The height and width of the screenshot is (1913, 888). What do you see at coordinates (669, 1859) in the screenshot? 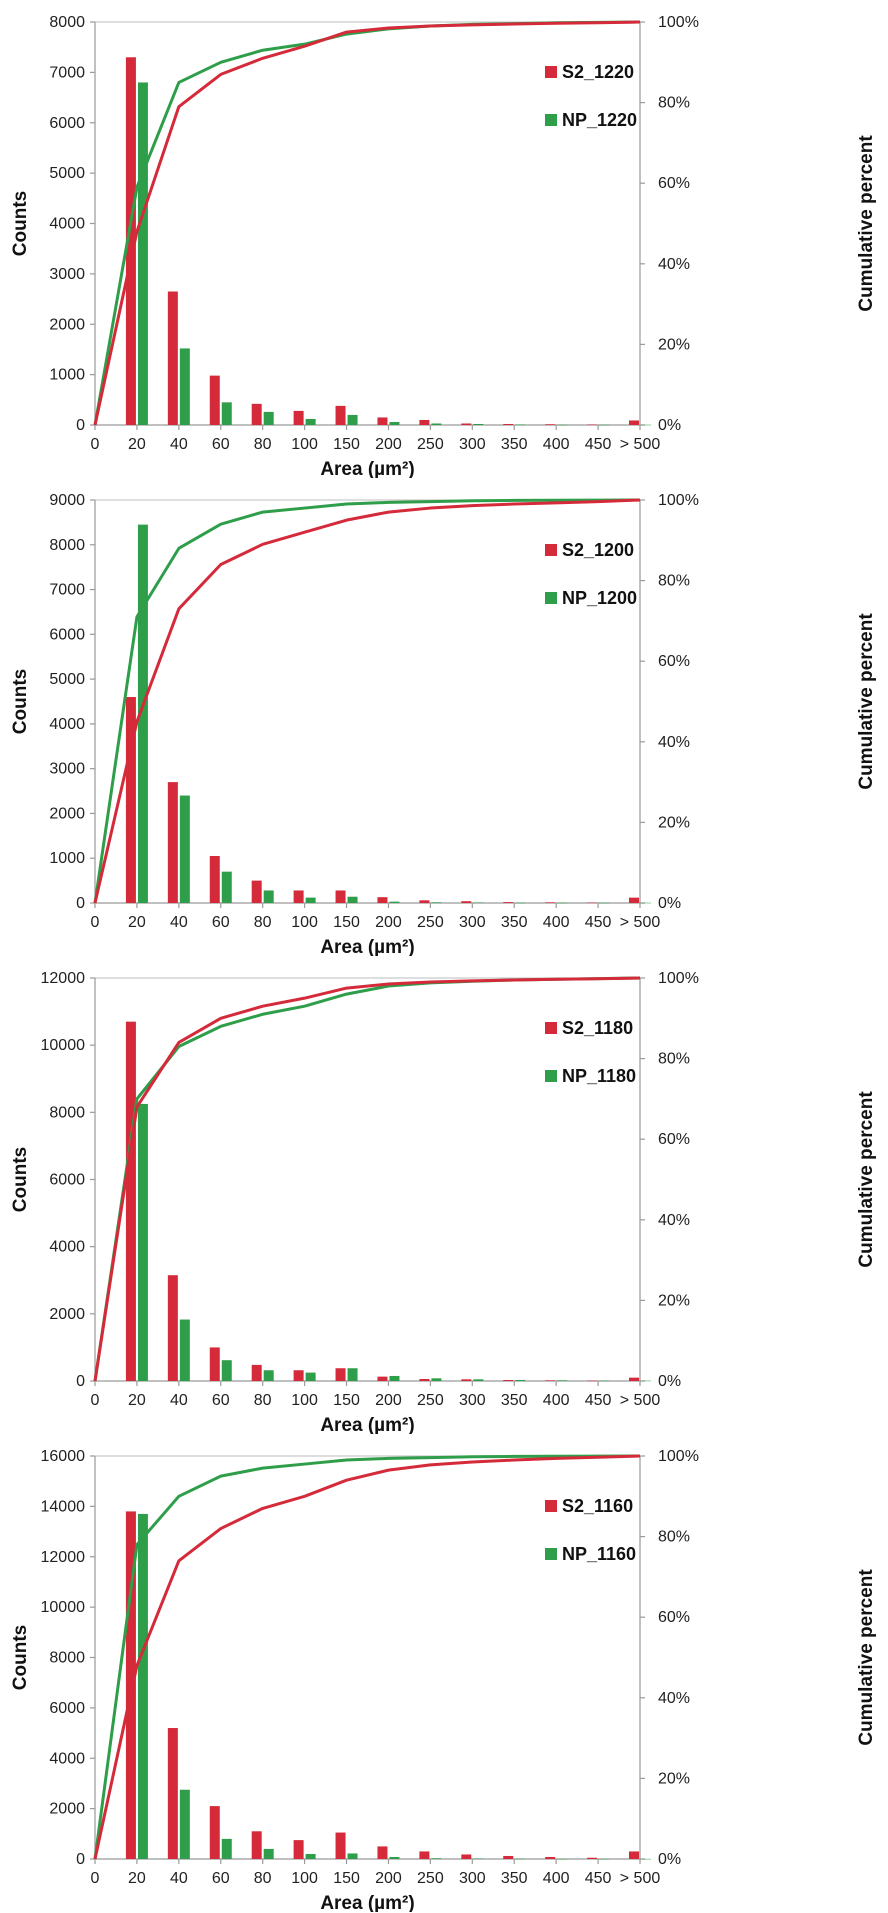
I see `y2-tick-label: 0%` at bounding box center [669, 1859].